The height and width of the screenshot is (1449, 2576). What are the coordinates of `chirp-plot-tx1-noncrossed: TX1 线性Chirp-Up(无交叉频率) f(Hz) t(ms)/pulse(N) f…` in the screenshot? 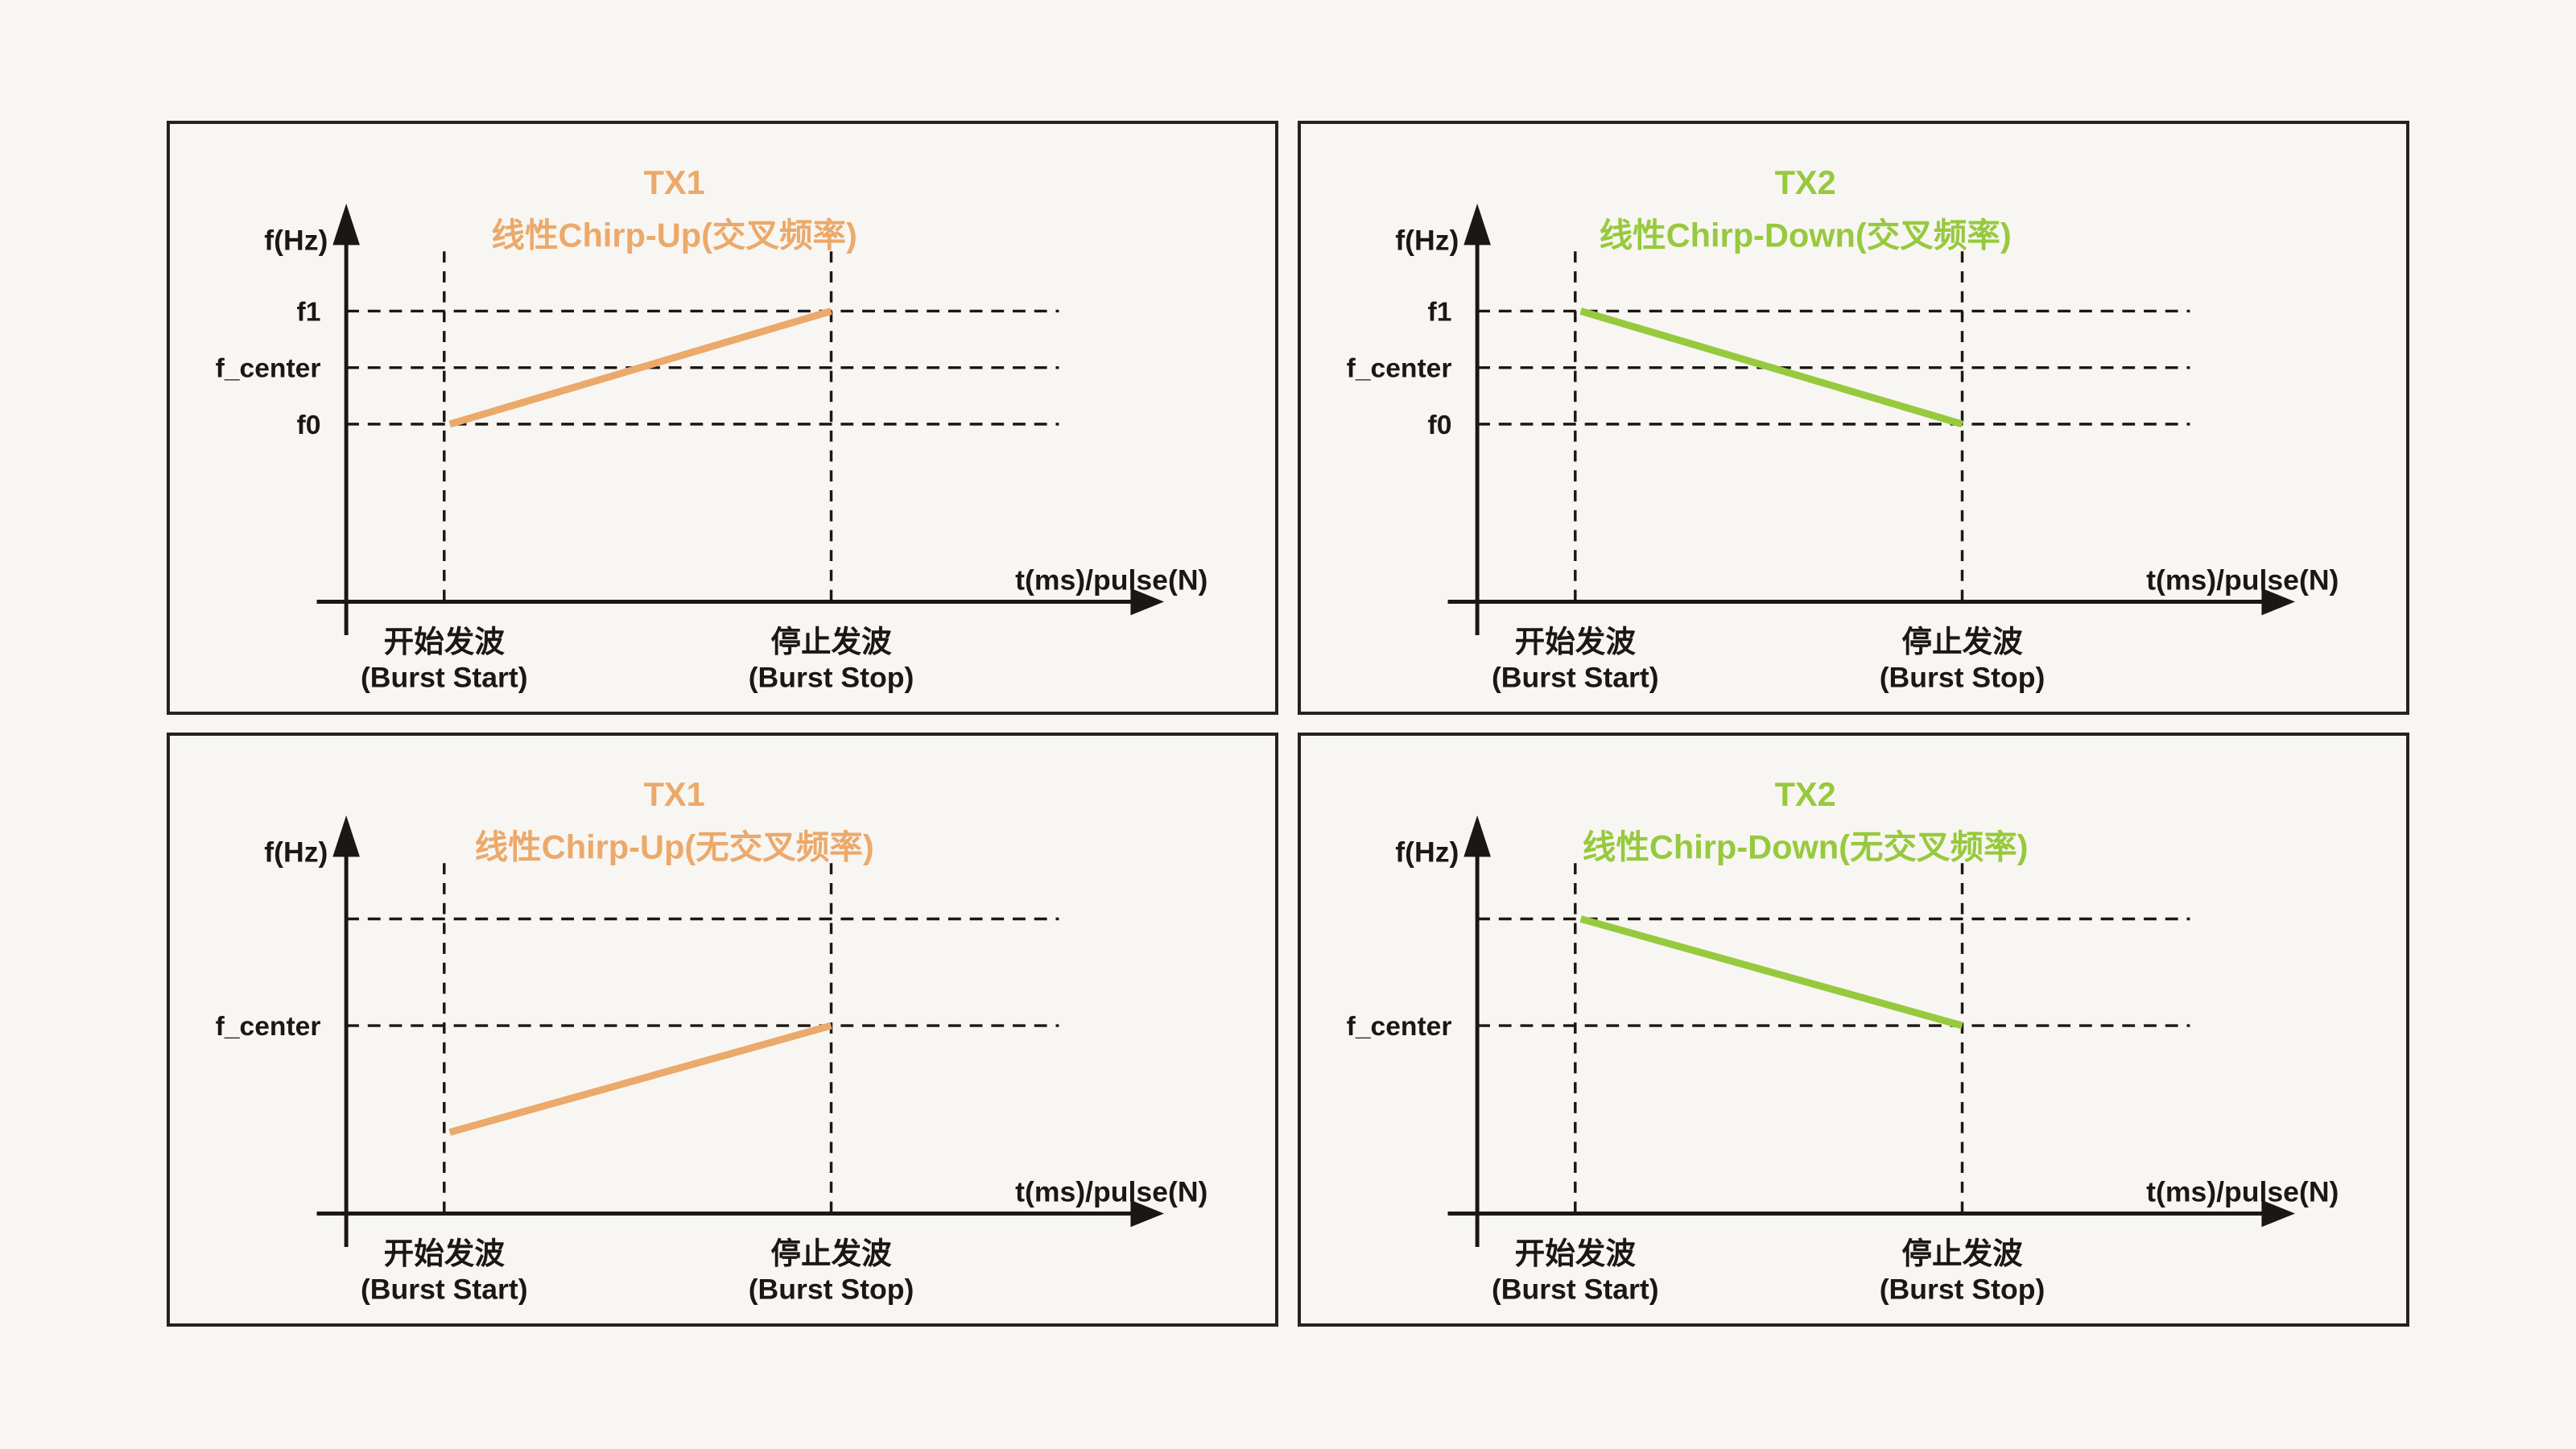 It's located at (712, 1040).